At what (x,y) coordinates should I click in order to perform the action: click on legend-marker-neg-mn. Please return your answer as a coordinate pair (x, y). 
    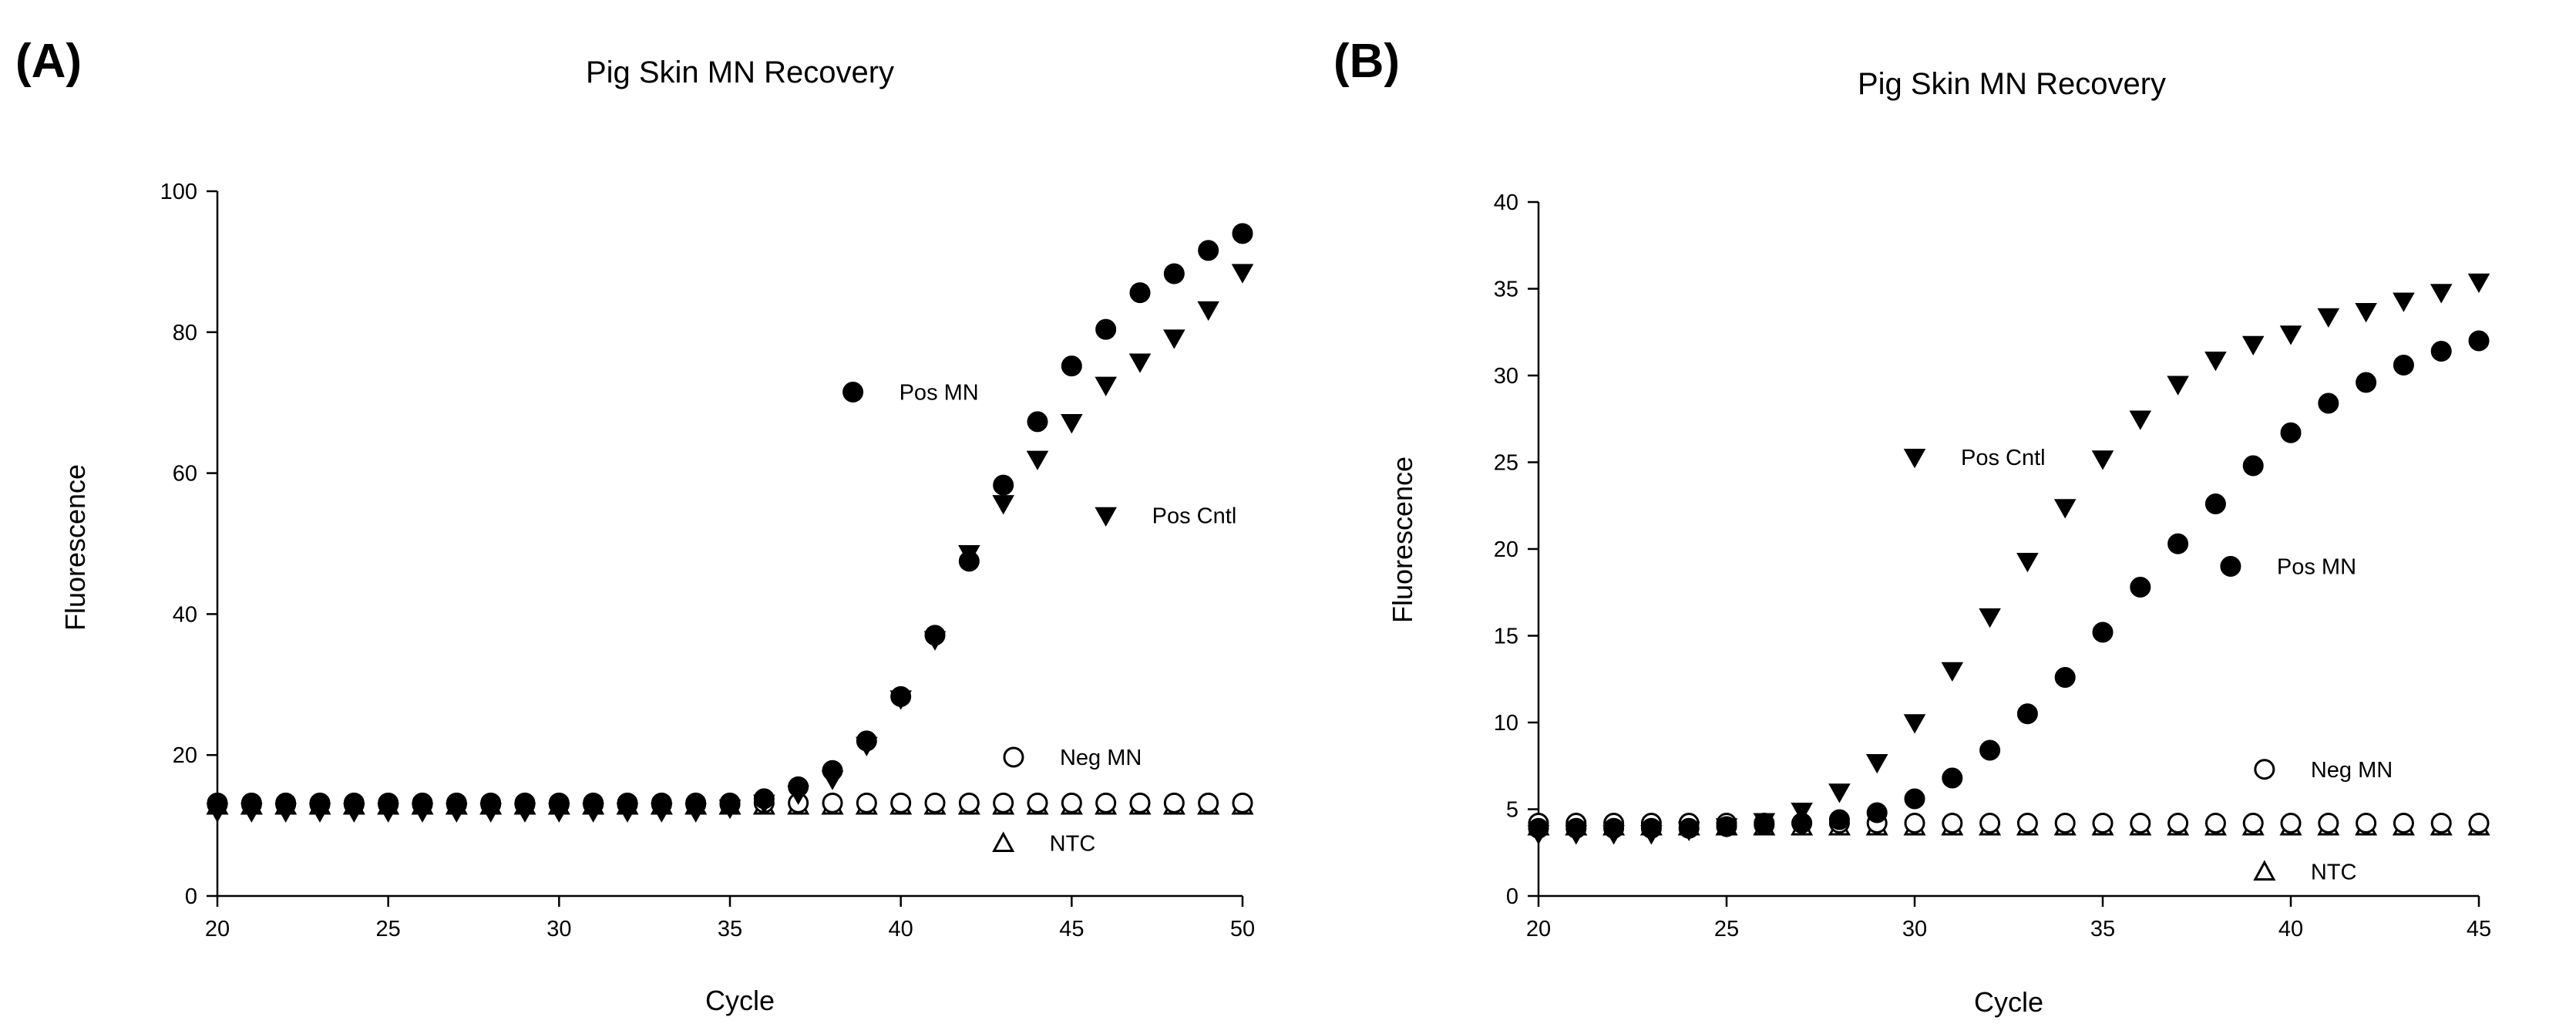
    Looking at the image, I should click on (1013, 757).